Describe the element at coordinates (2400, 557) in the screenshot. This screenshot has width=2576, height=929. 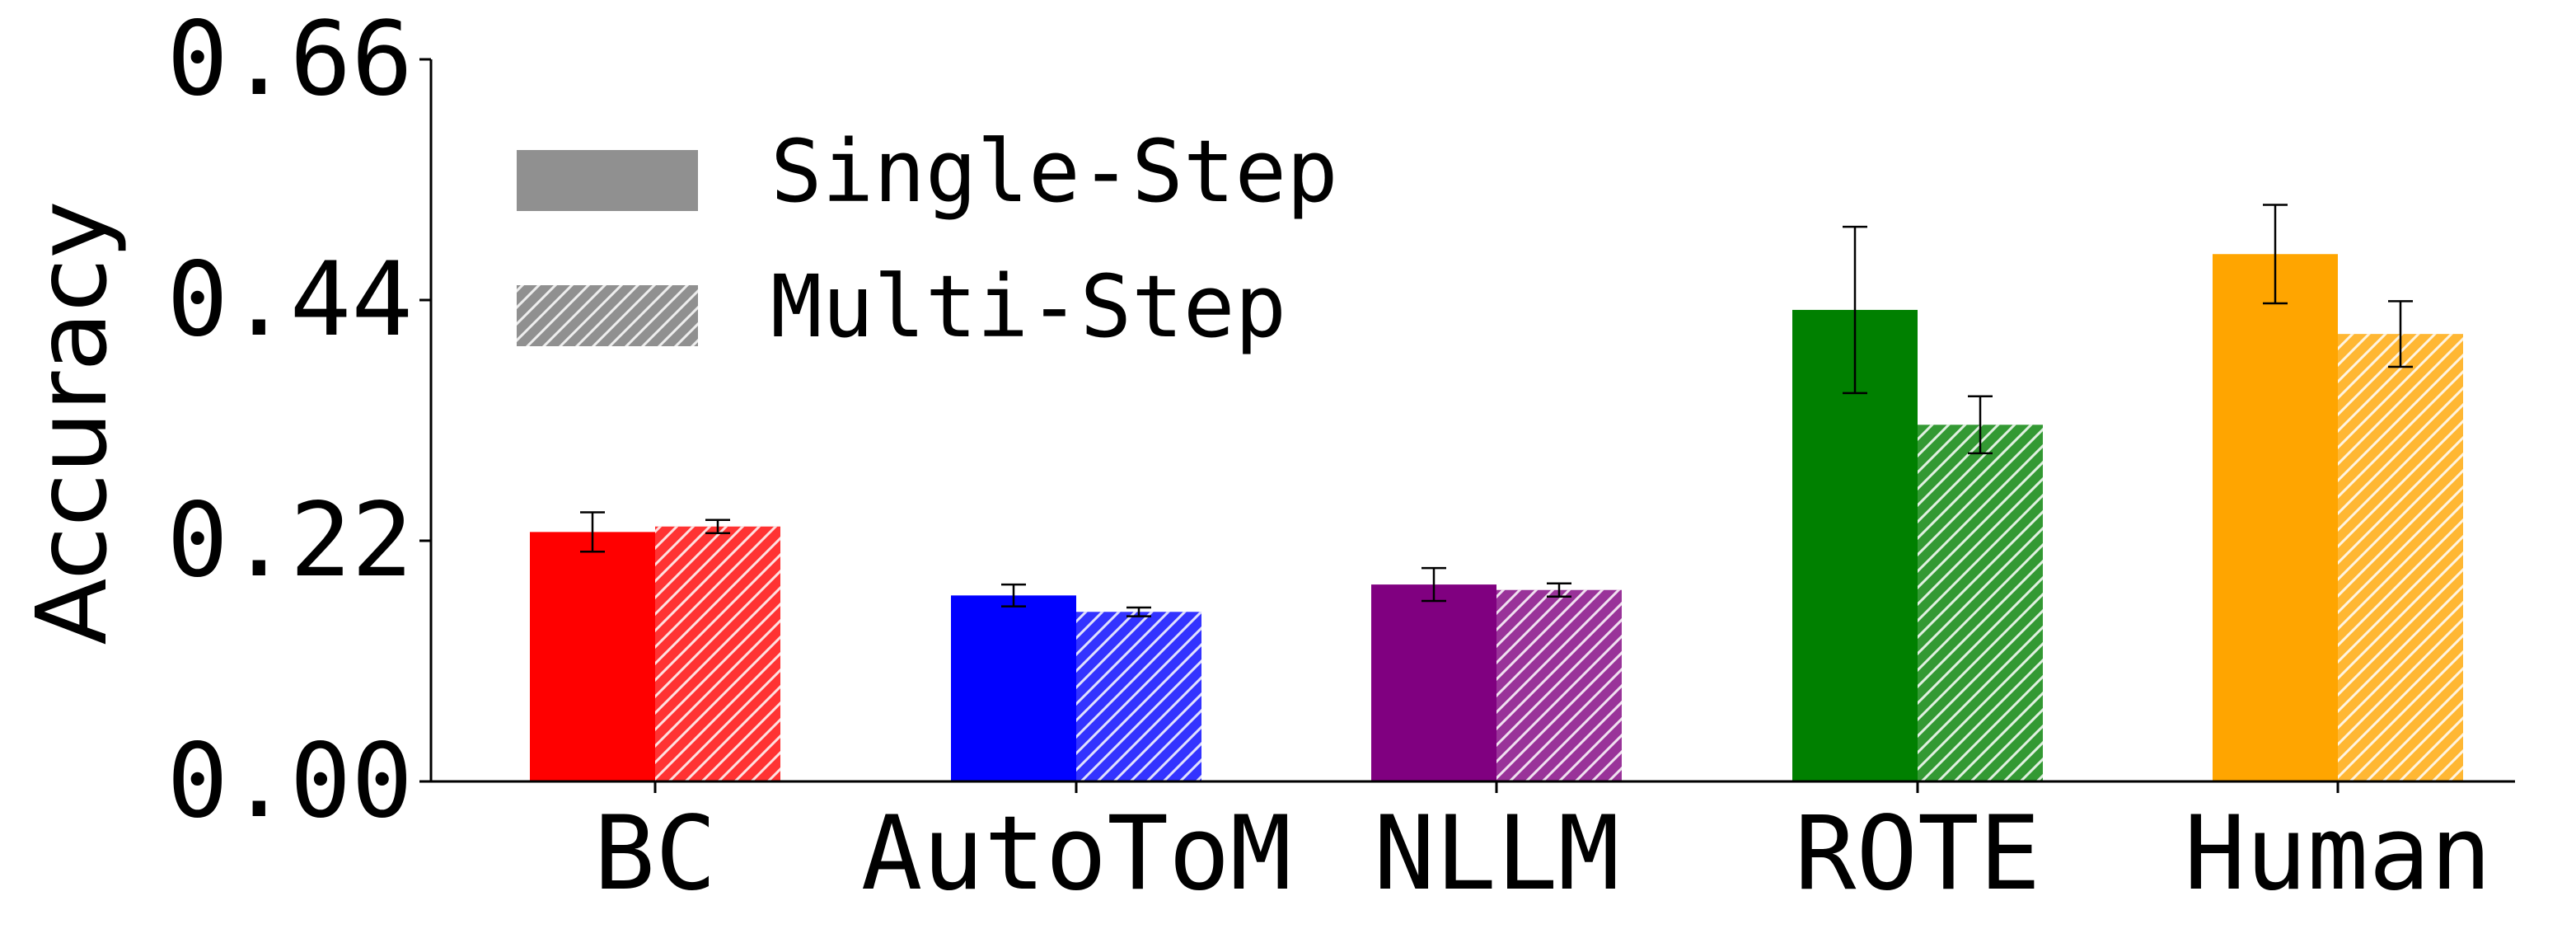
I see `bar-hatch-human` at that location.